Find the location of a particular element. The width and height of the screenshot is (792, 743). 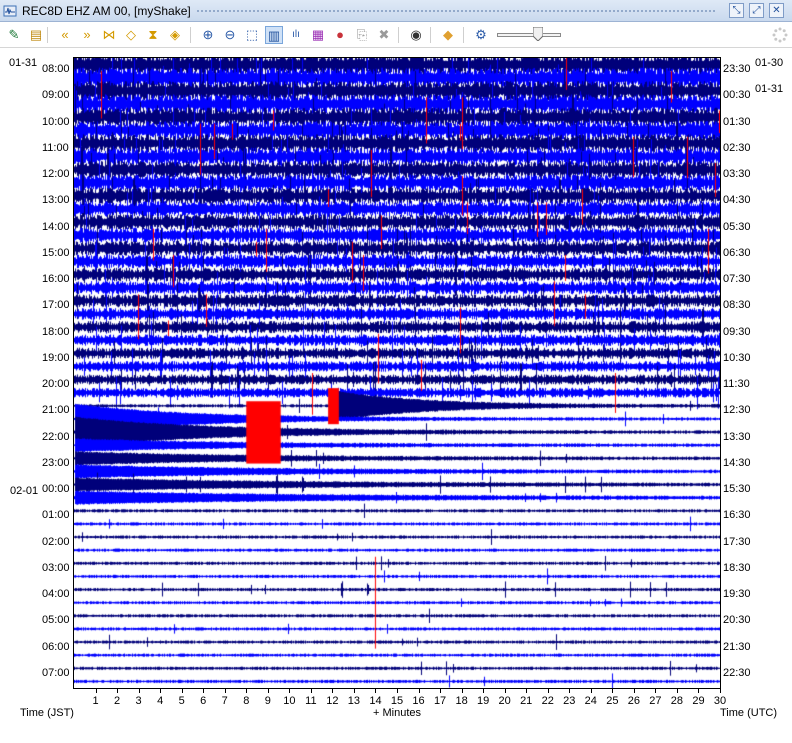

minute-tick-label: 9 is located at coordinates (267, 701).